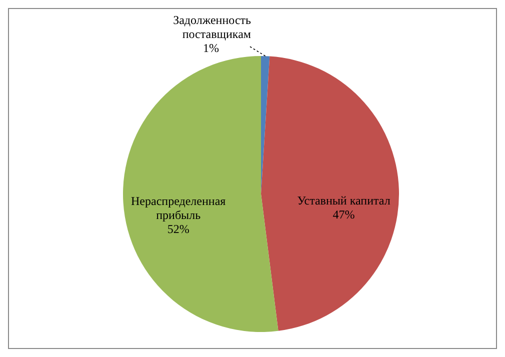  Describe the element at coordinates (212, 27) in the screenshot. I see `slice-label: Задолженность поставщикам` at that location.